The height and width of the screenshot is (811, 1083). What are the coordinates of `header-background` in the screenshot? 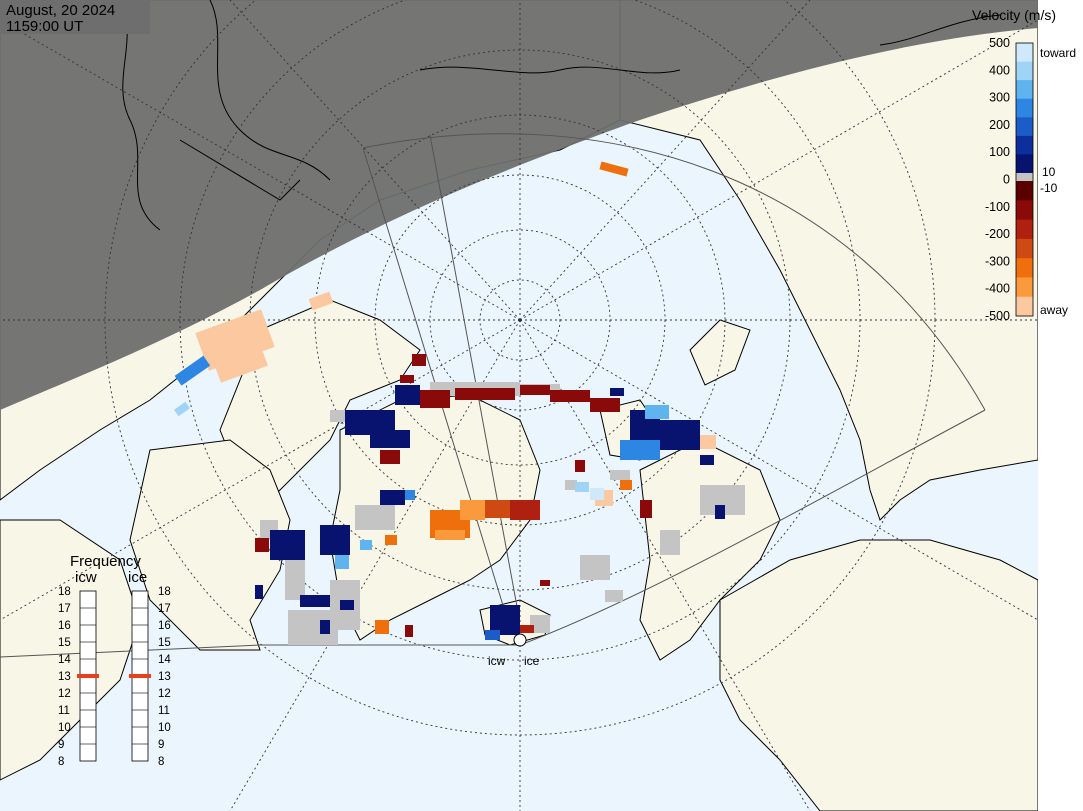 It's located at (75, 17).